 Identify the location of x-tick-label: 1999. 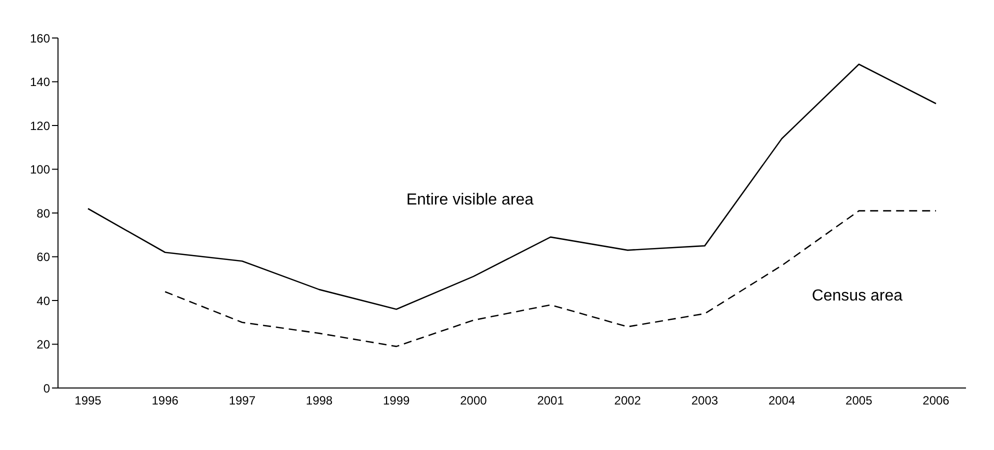
(396, 401).